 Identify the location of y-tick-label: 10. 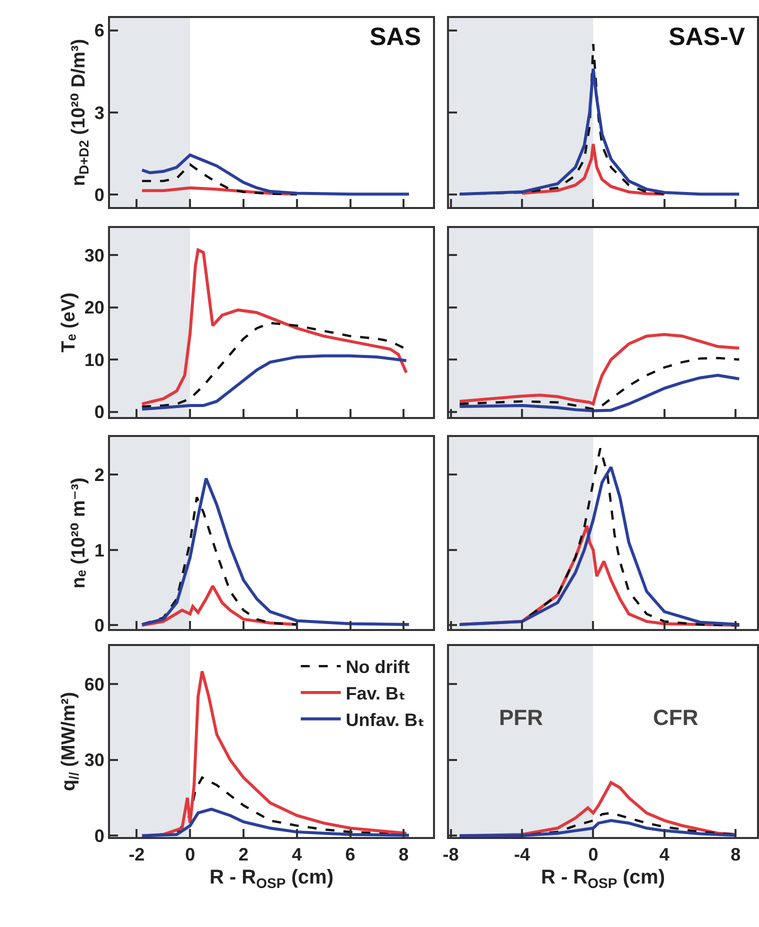
(94, 360).